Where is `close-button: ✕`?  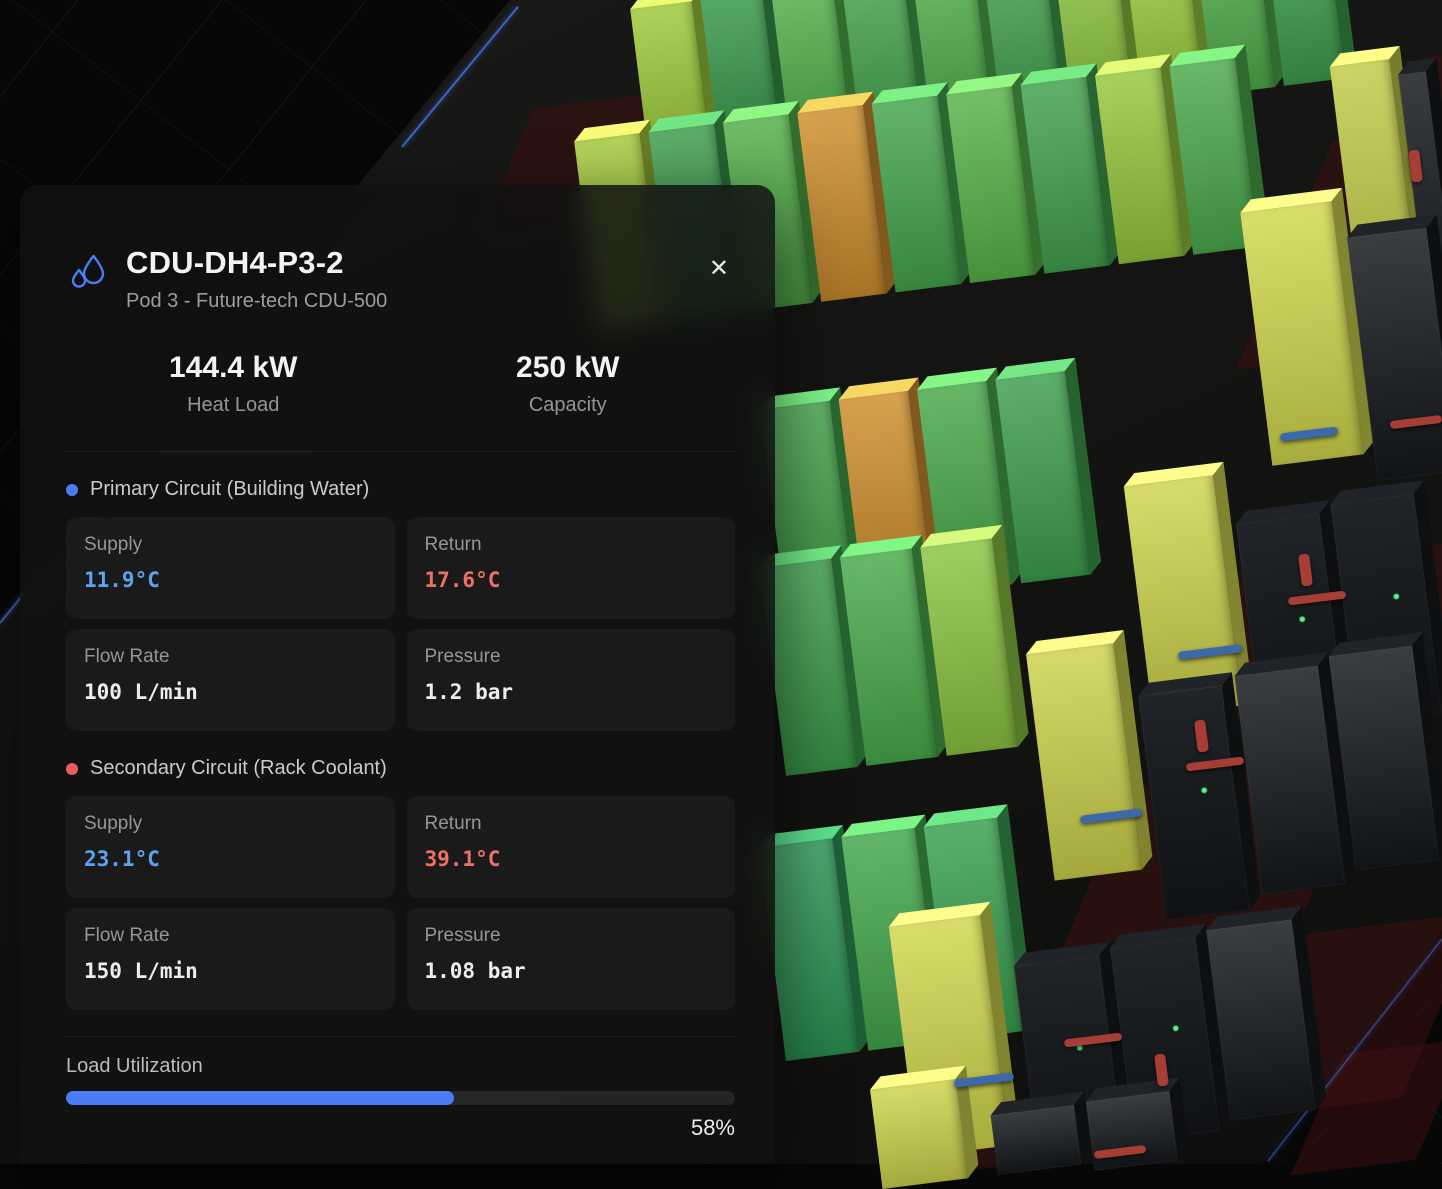 close-button: ✕ is located at coordinates (719, 269).